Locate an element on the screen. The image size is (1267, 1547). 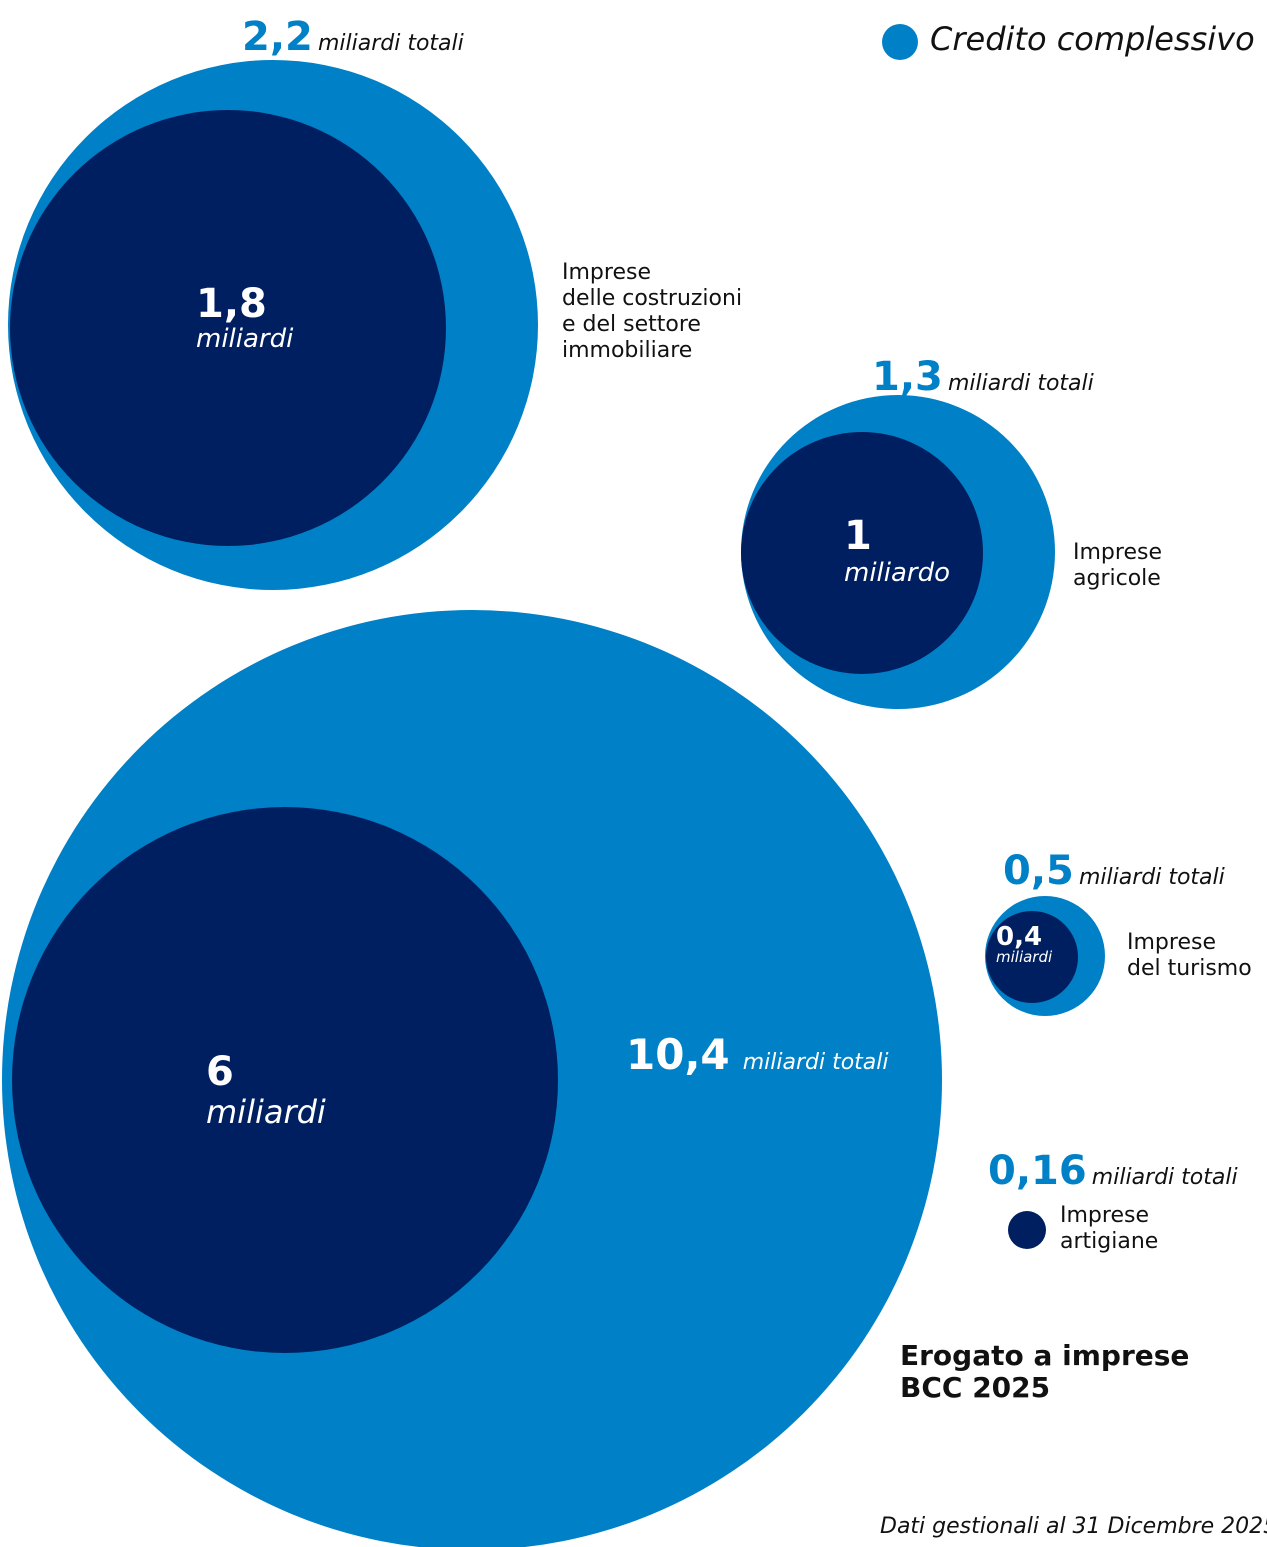
bubble-value-tourism is located at coordinates (1032, 957).